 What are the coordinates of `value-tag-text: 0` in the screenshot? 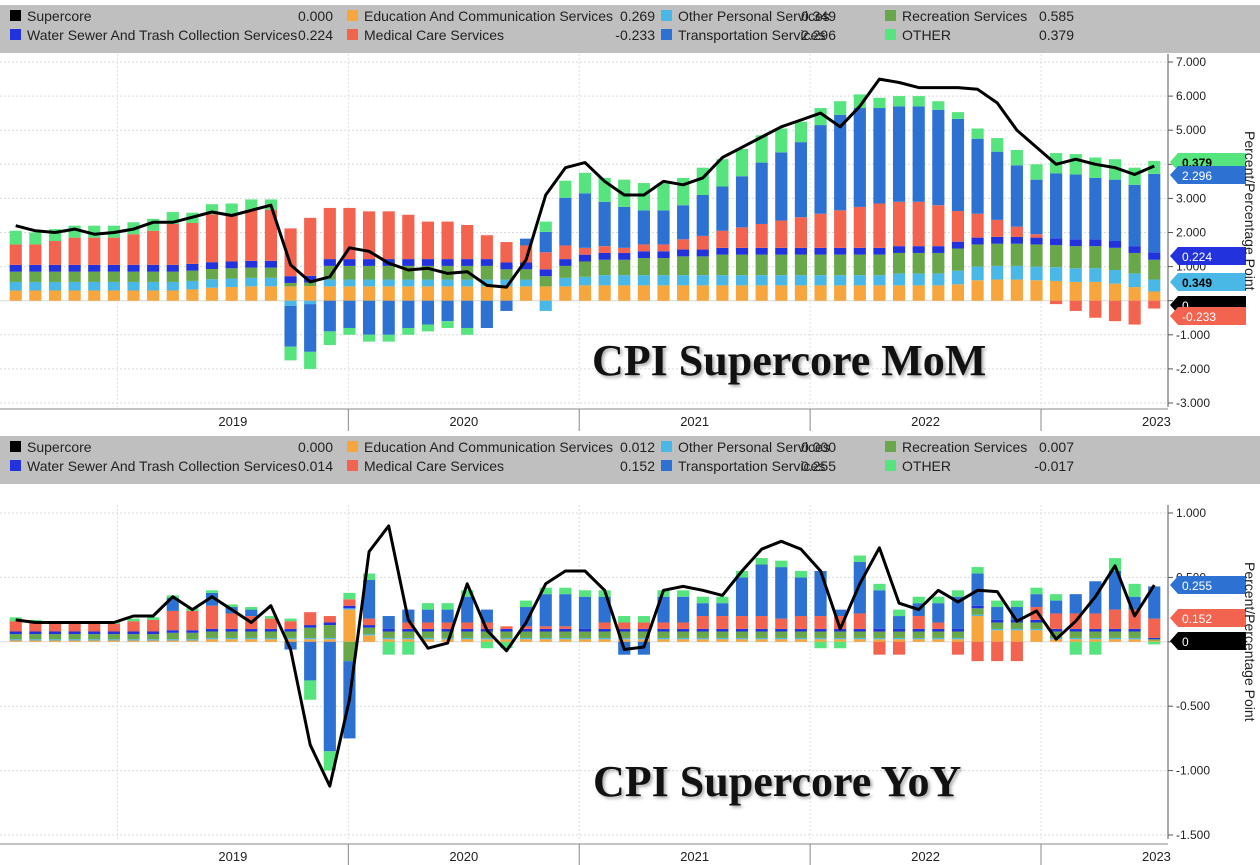 It's located at (1185, 642).